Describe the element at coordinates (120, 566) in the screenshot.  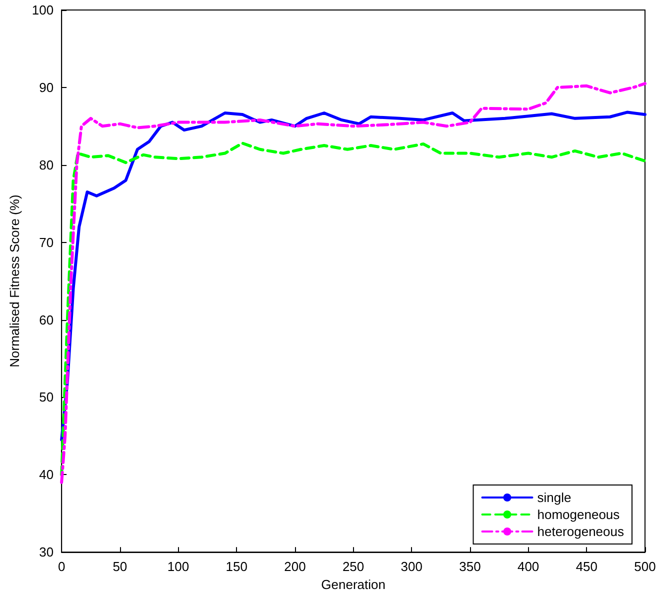
I see `x-tick-label: 50` at that location.